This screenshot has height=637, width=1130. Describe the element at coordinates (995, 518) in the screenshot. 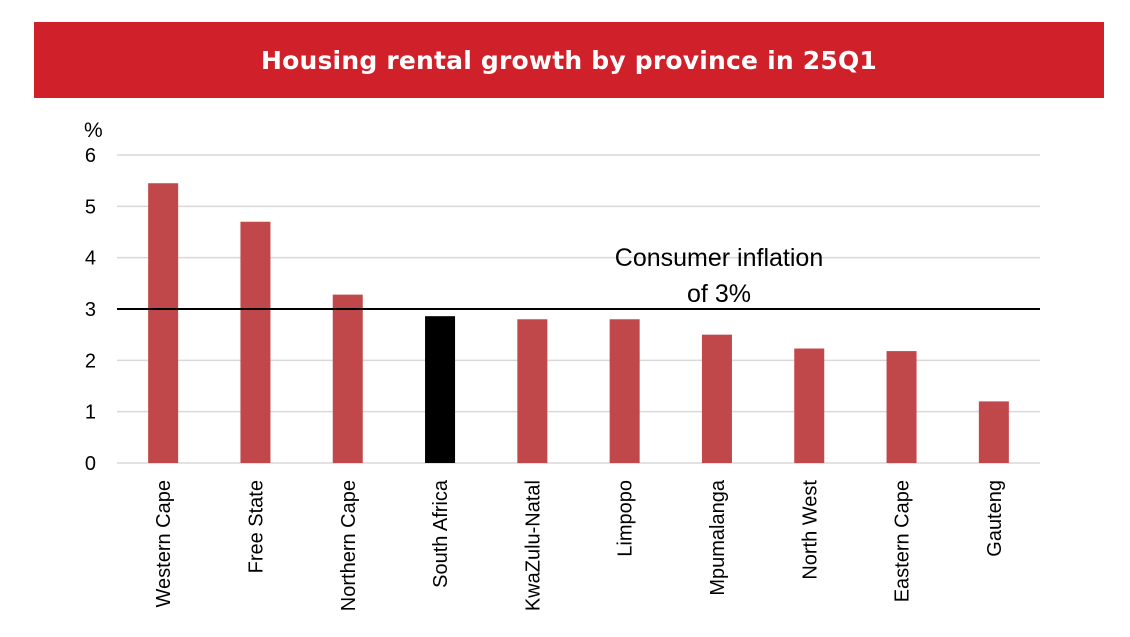

I see `x-tick-label: Gauteng` at that location.